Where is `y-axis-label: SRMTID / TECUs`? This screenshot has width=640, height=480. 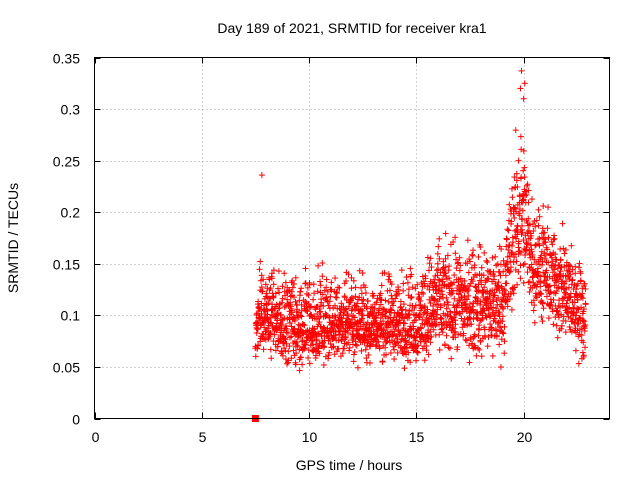 y-axis-label: SRMTID / TECUs is located at coordinates (13, 238).